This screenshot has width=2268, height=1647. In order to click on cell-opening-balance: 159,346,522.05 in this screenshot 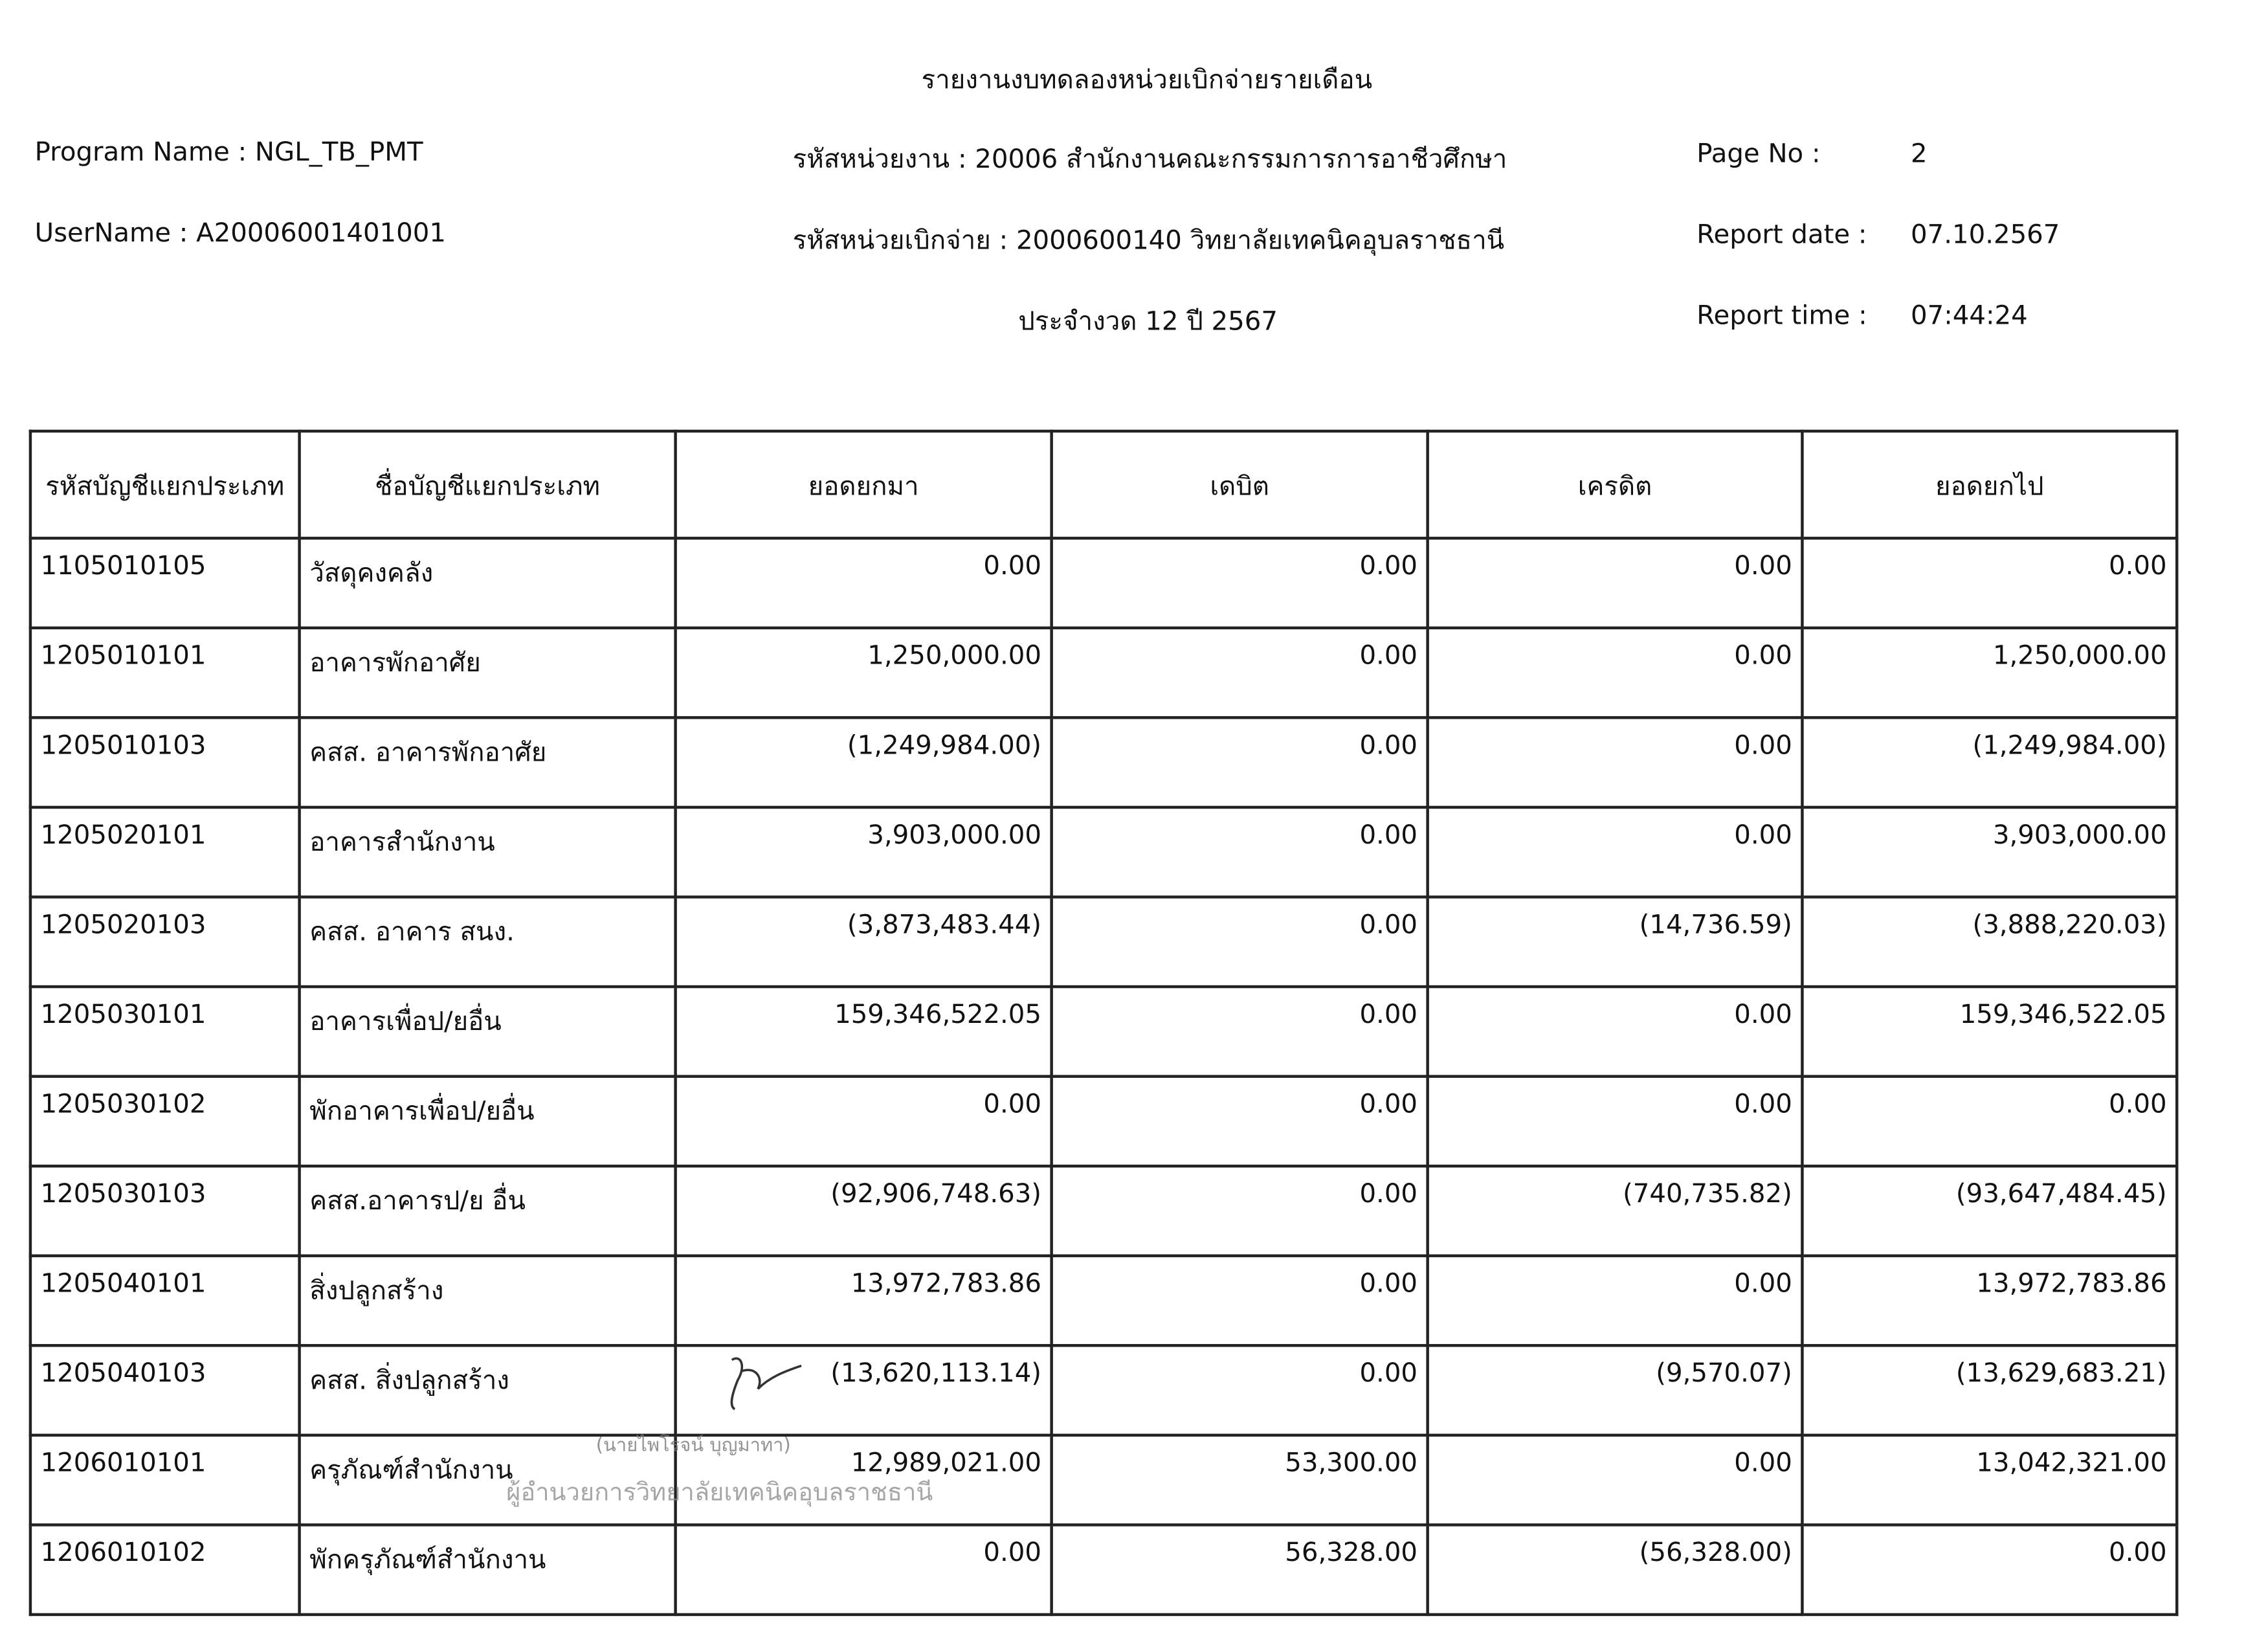, I will do `click(863, 1031)`.